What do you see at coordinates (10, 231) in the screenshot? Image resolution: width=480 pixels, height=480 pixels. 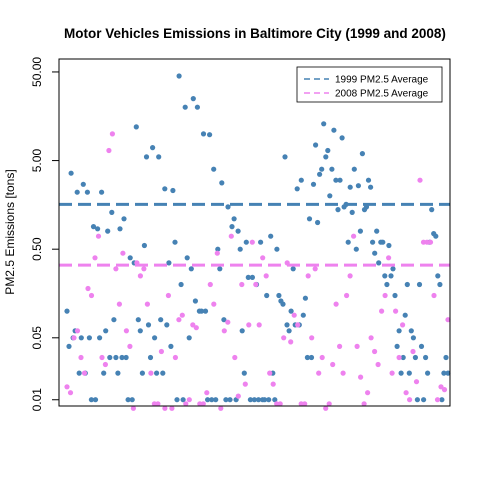 I see `y-axis-label: PM2.5 Emissions [tons]` at bounding box center [10, 231].